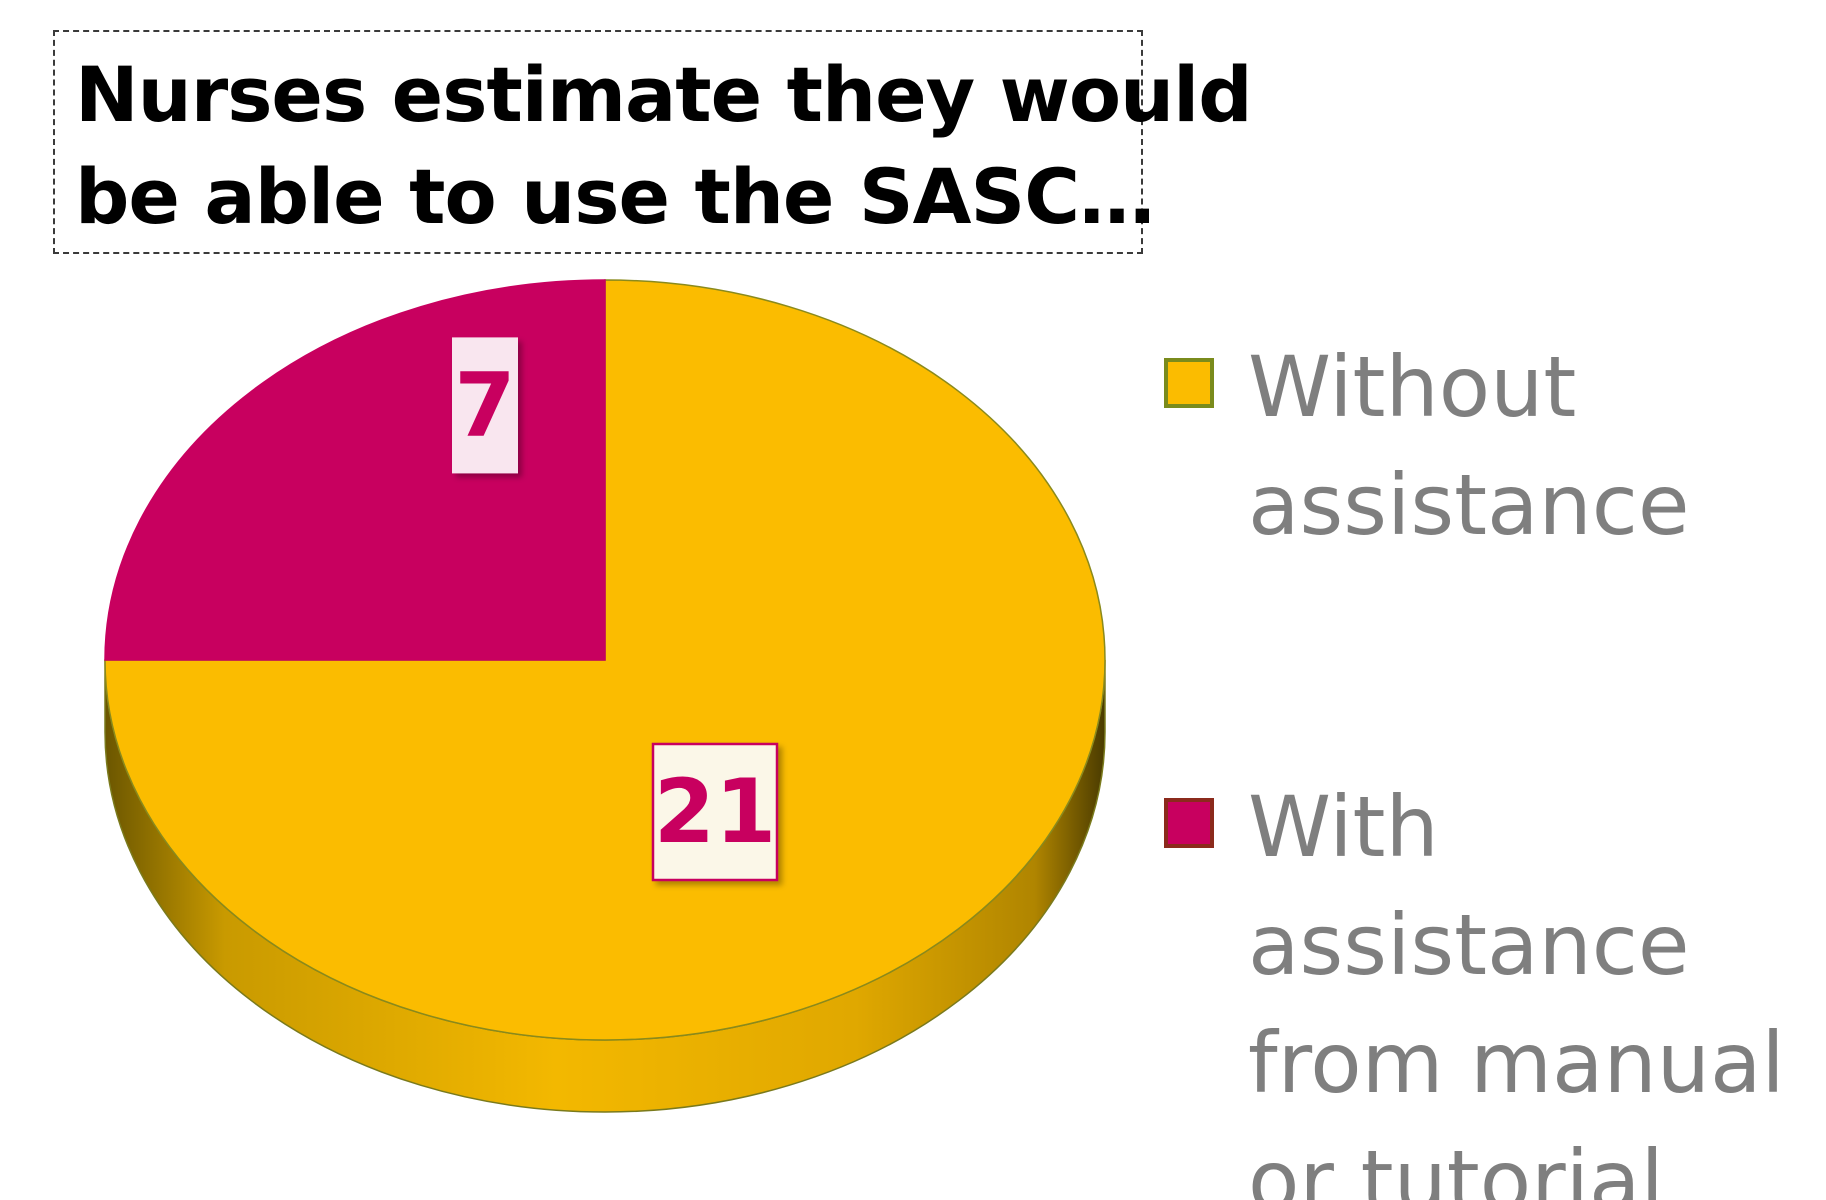 Image resolution: width=1826 pixels, height=1200 pixels. Describe the element at coordinates (1189, 823) in the screenshot. I see `legend-swatch-with-assistance` at that location.